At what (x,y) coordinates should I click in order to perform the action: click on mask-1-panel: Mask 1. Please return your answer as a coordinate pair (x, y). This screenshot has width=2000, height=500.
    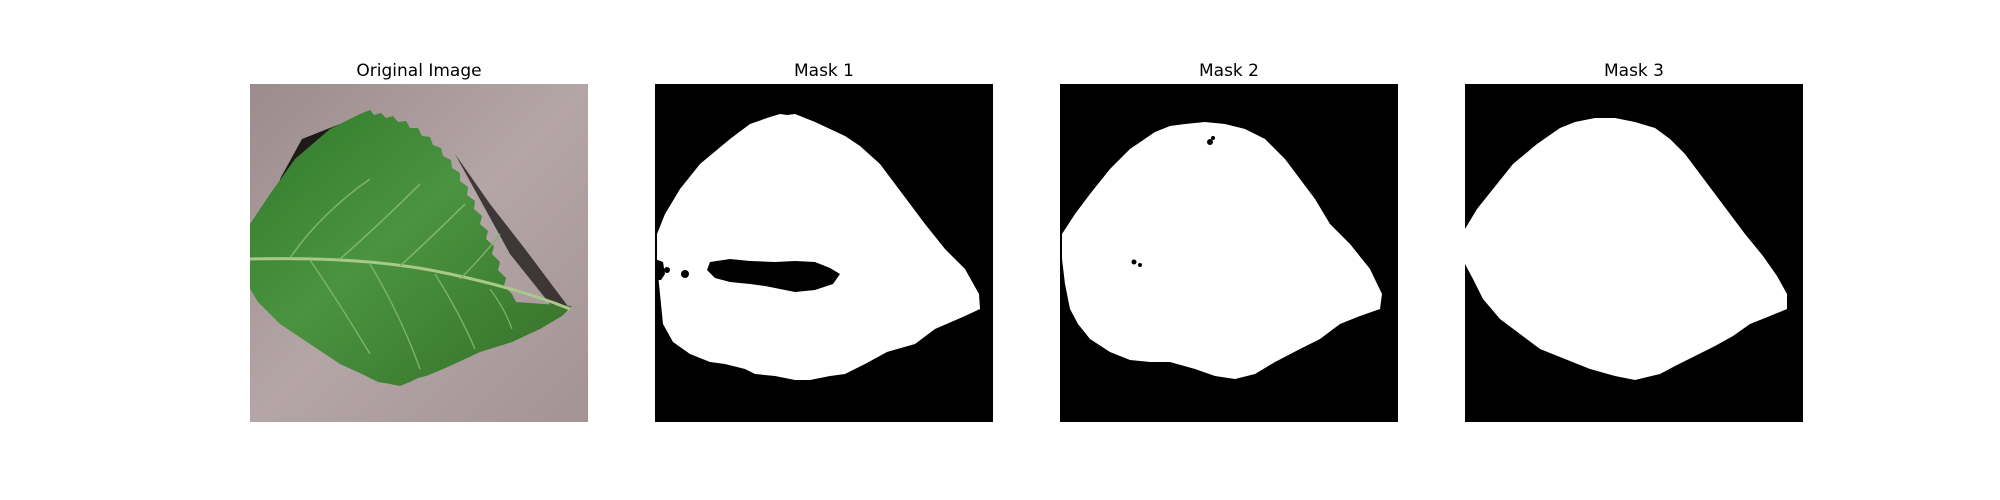
    Looking at the image, I should click on (824, 240).